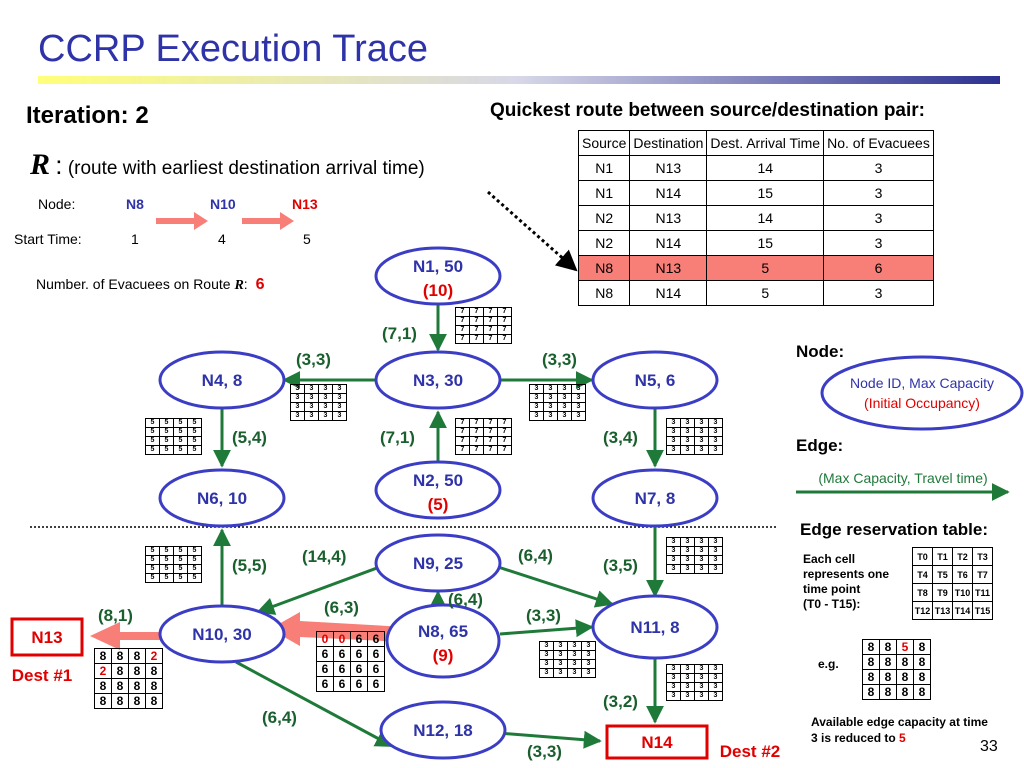 The height and width of the screenshot is (768, 1024). I want to click on table-cell: 14, so click(765, 168).